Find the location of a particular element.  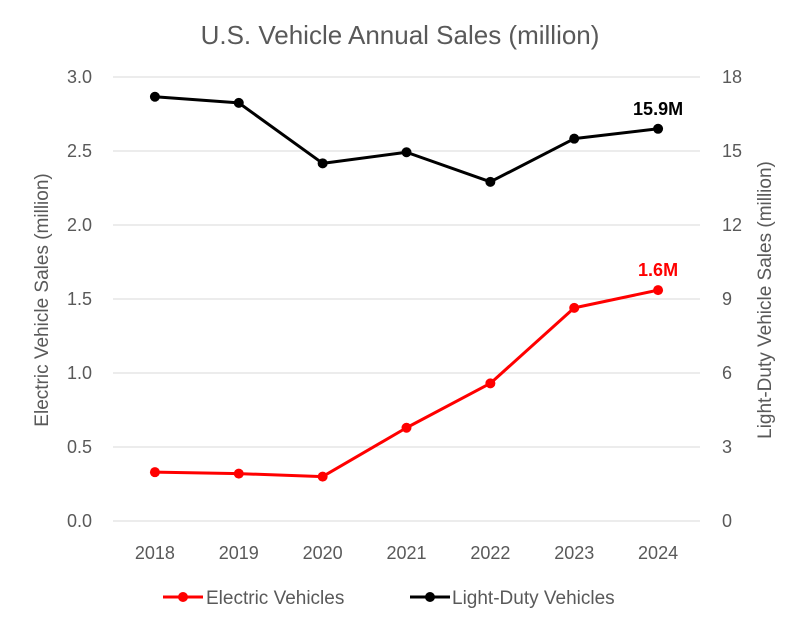

light-duty-legend-marker is located at coordinates (430, 597).